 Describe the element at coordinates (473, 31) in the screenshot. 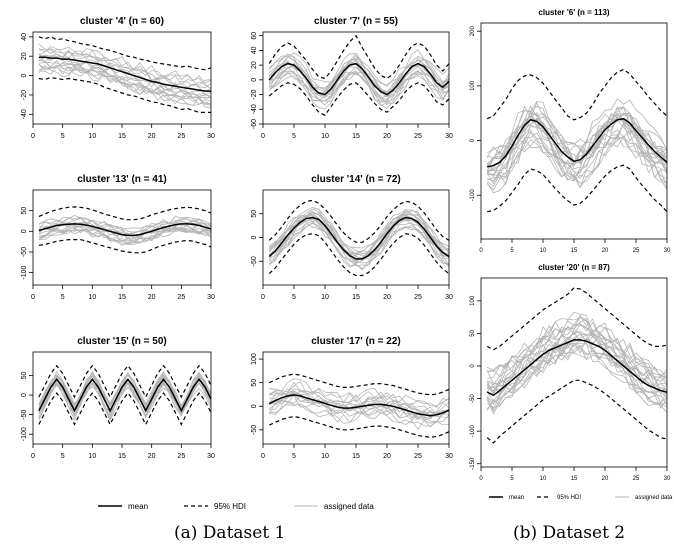

I see `y-tick-label: 200` at that location.